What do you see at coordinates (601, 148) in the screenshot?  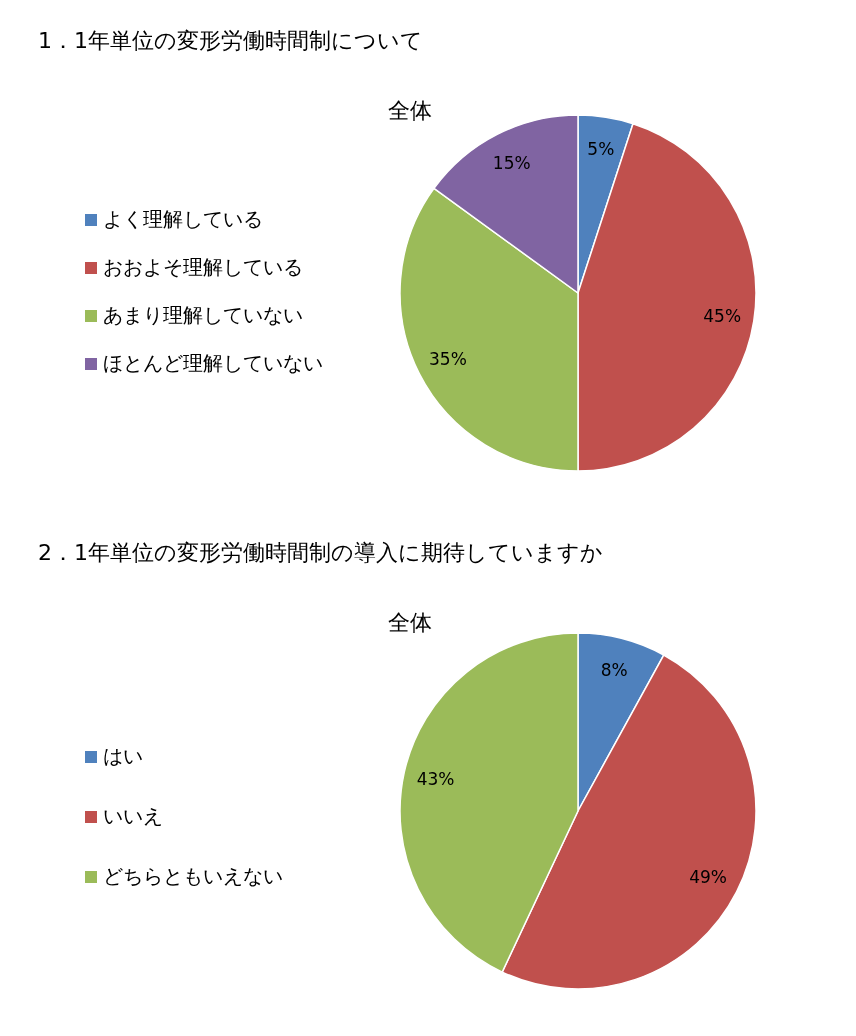 I see `data-label: 5%` at bounding box center [601, 148].